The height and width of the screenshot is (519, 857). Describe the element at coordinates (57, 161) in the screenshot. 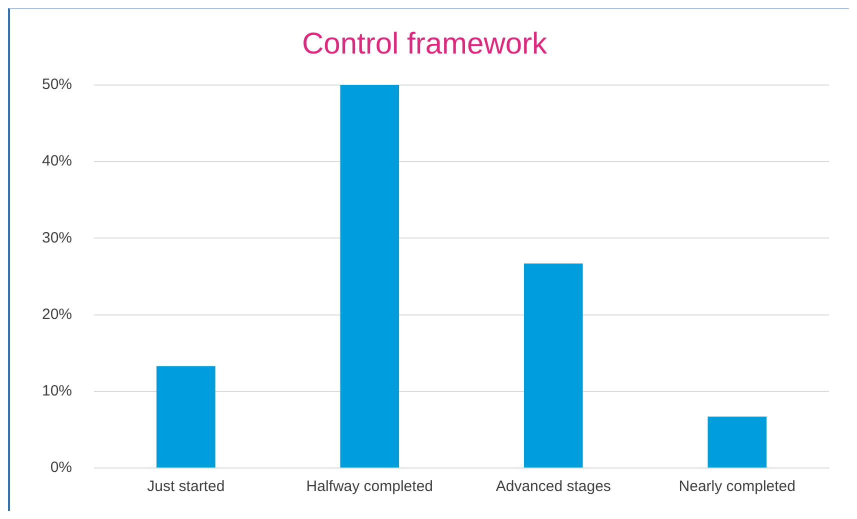

I see `y-tick-label: 40%` at that location.